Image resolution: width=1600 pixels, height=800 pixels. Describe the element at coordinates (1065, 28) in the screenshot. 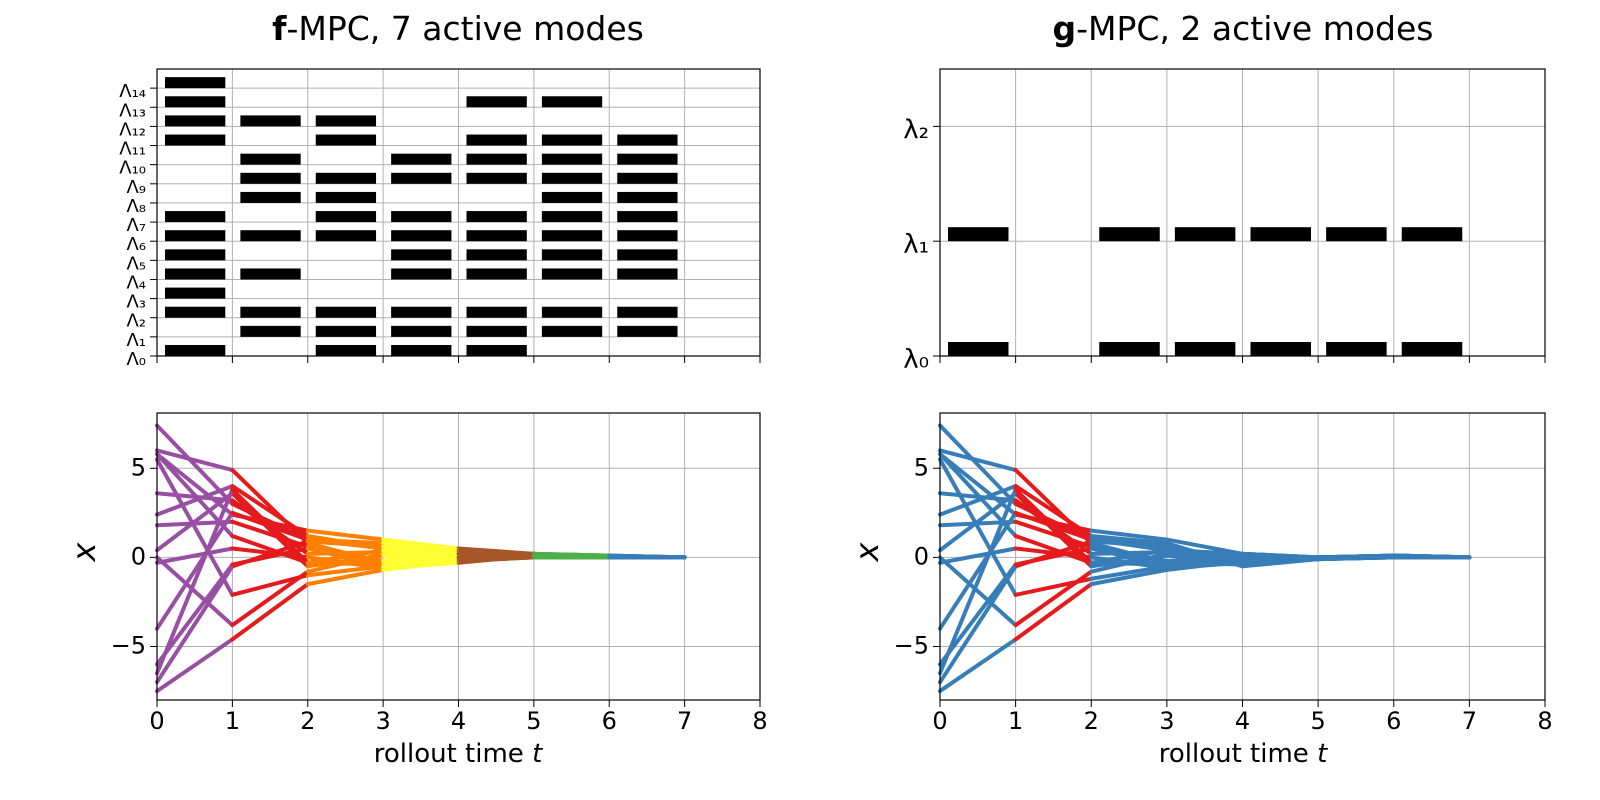

I see `title-bold: g` at that location.